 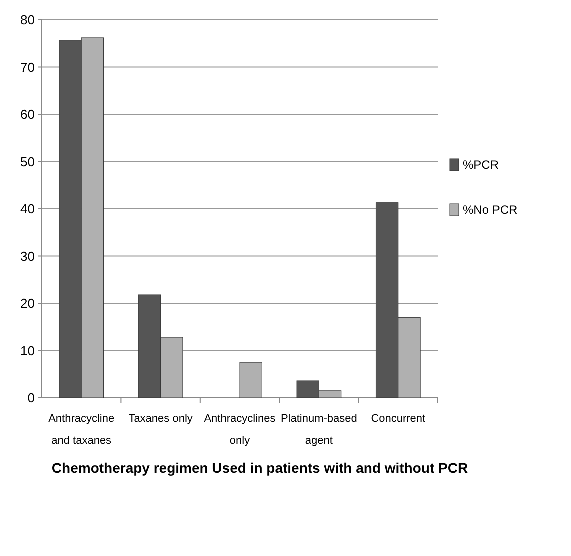 What do you see at coordinates (240, 430) in the screenshot?
I see `x-tick-label: Anthracyclines only` at bounding box center [240, 430].